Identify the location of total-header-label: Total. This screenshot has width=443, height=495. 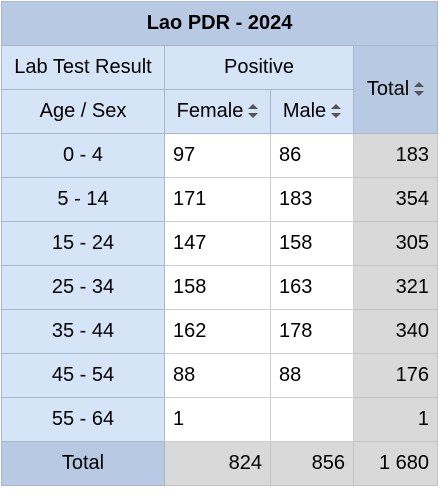
(388, 89).